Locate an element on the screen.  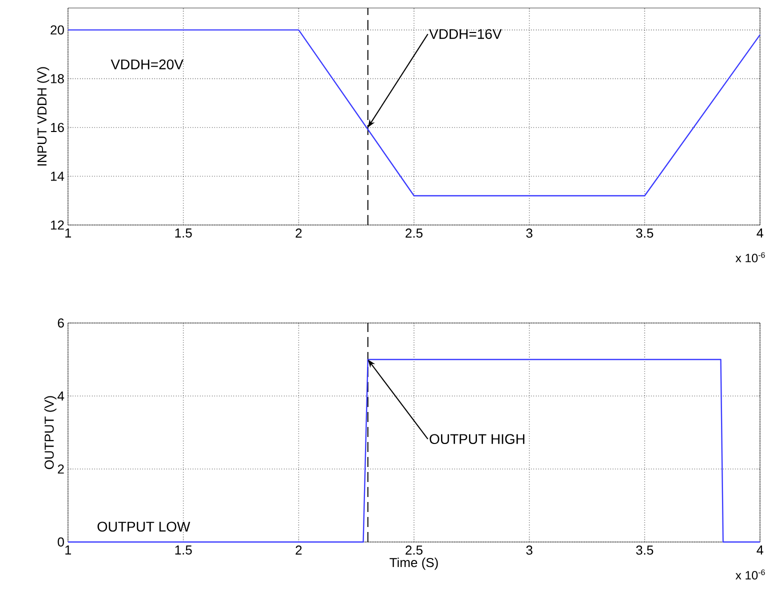
y-tick-label: 4 is located at coordinates (61, 396).